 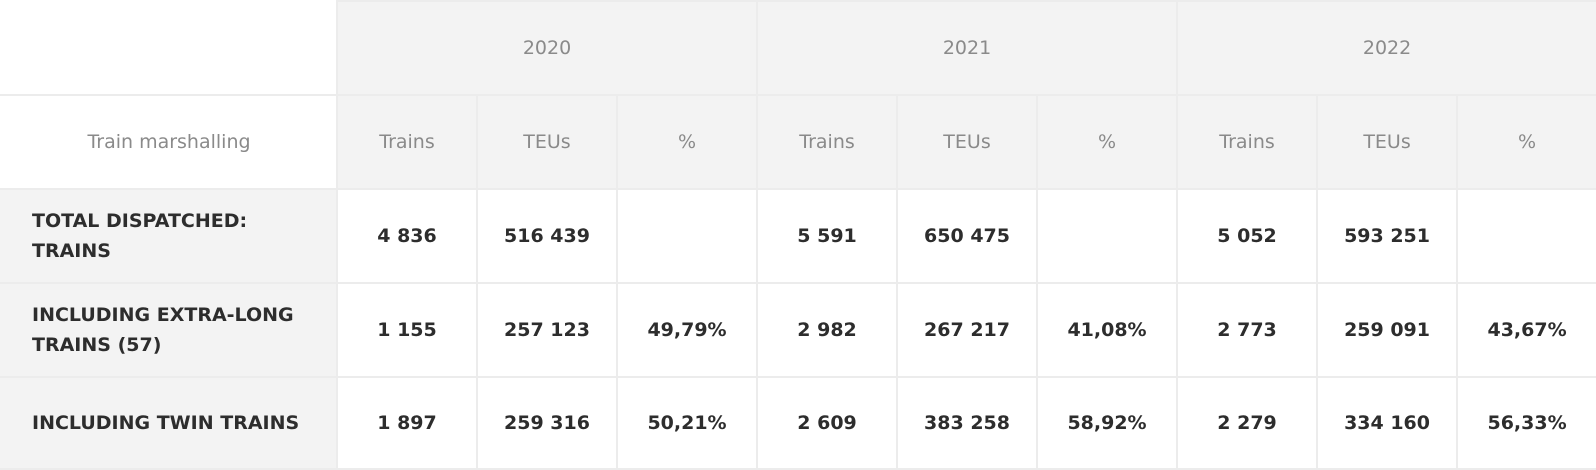 I want to click on table-cell: 49,79%, so click(x=687, y=330).